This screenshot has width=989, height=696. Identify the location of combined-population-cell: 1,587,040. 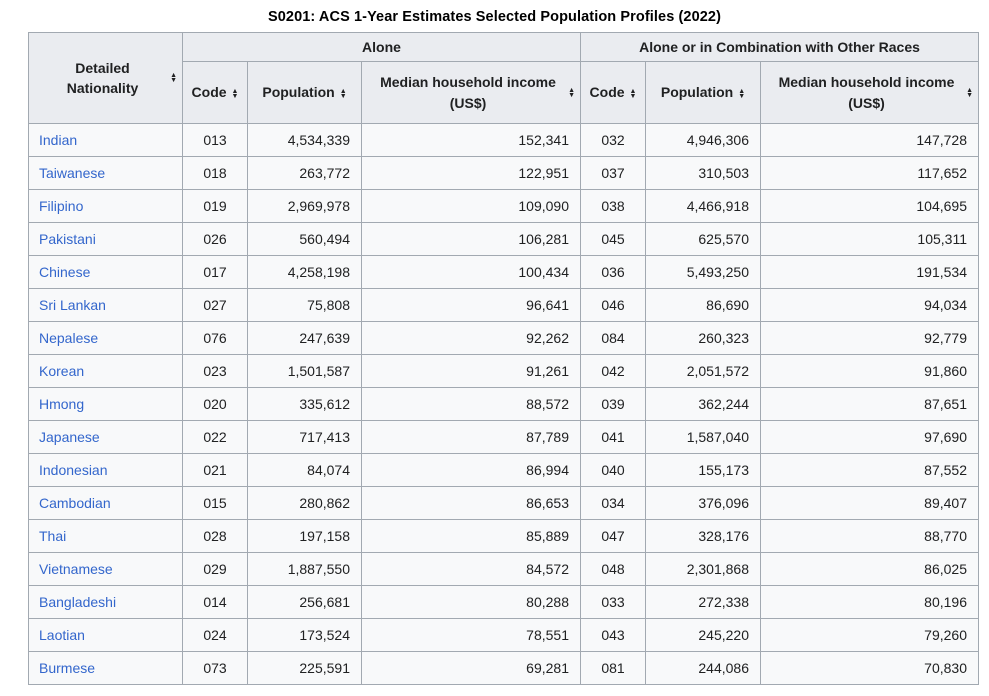
(703, 437).